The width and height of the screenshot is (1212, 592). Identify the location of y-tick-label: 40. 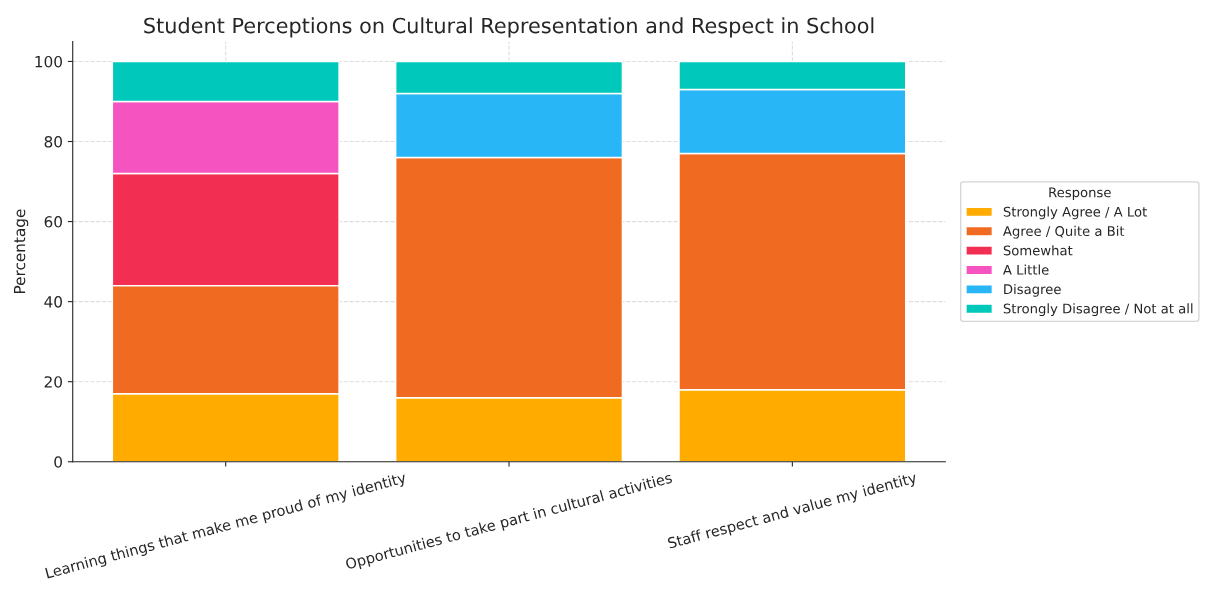
(53, 302).